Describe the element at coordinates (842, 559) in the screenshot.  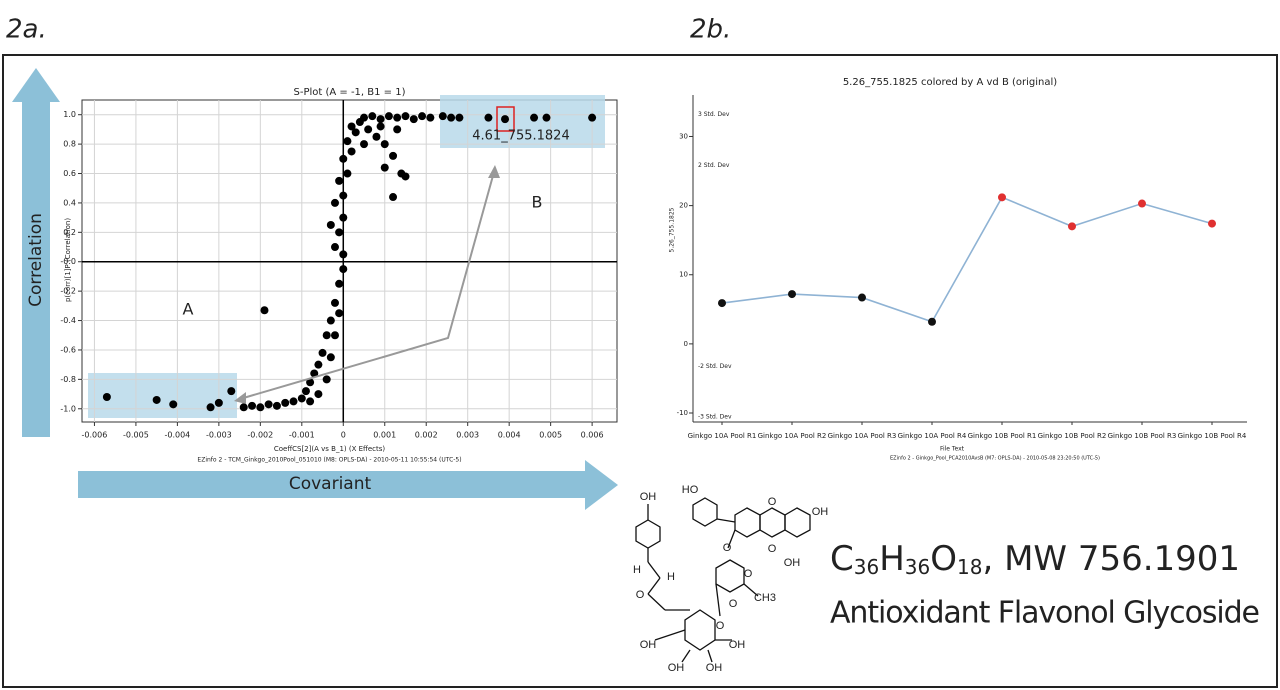
I see `formula-part: C` at that location.